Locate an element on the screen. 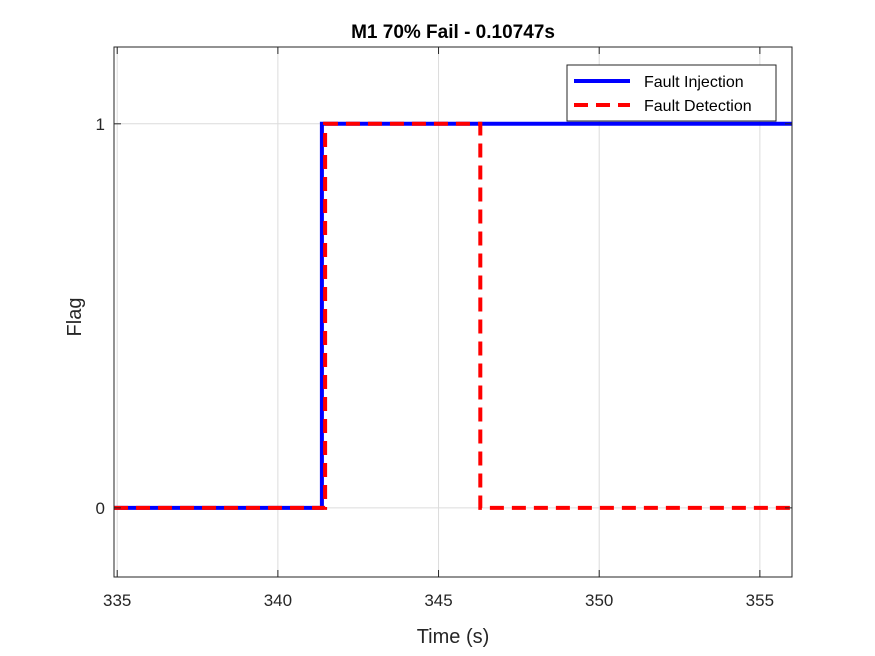  y-tick-label-1: 1 is located at coordinates (100, 124).